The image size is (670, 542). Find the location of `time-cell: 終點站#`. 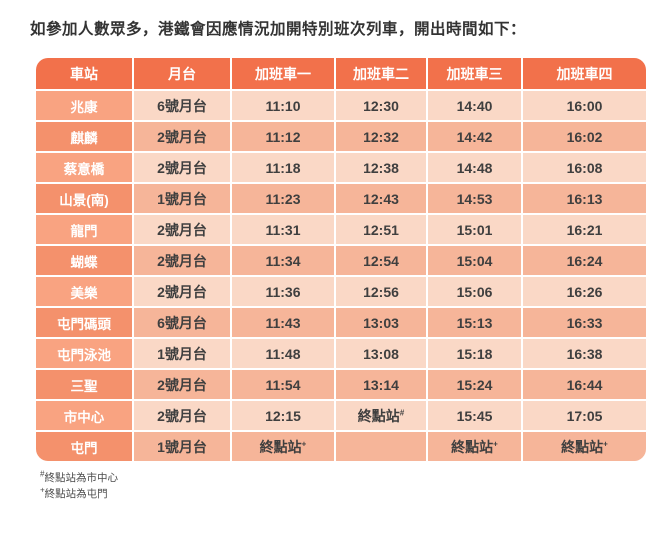

time-cell: 終點站# is located at coordinates (381, 415).